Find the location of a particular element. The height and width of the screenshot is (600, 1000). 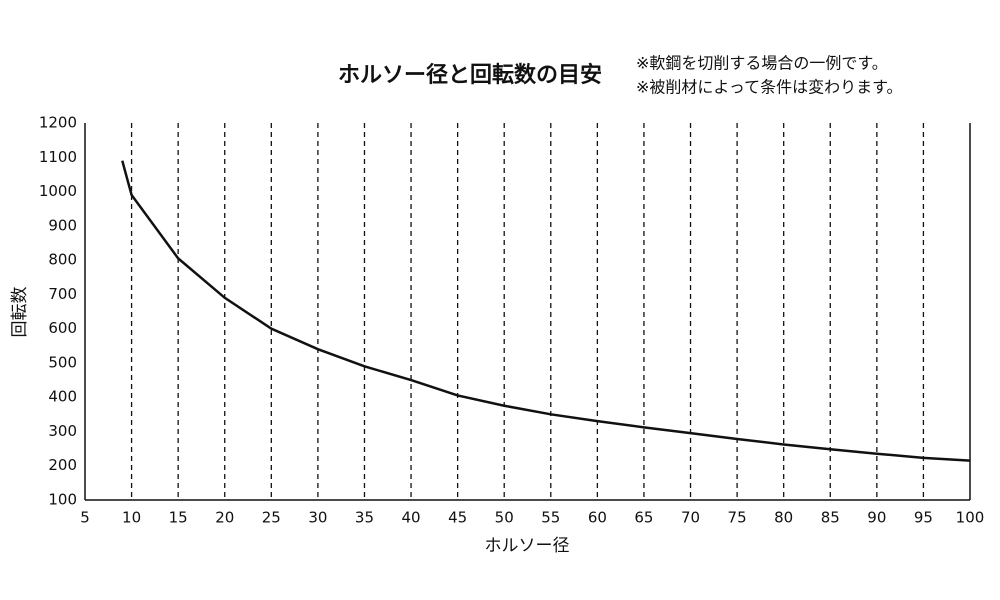

x-axis-label: ホルソー径 is located at coordinates (527, 546).